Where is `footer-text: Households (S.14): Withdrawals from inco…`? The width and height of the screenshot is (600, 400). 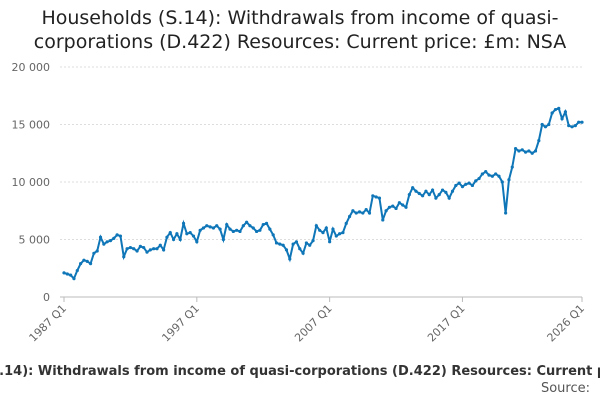 footer-text: Households (S.14): Withdrawals from inco… is located at coordinates (300, 371).